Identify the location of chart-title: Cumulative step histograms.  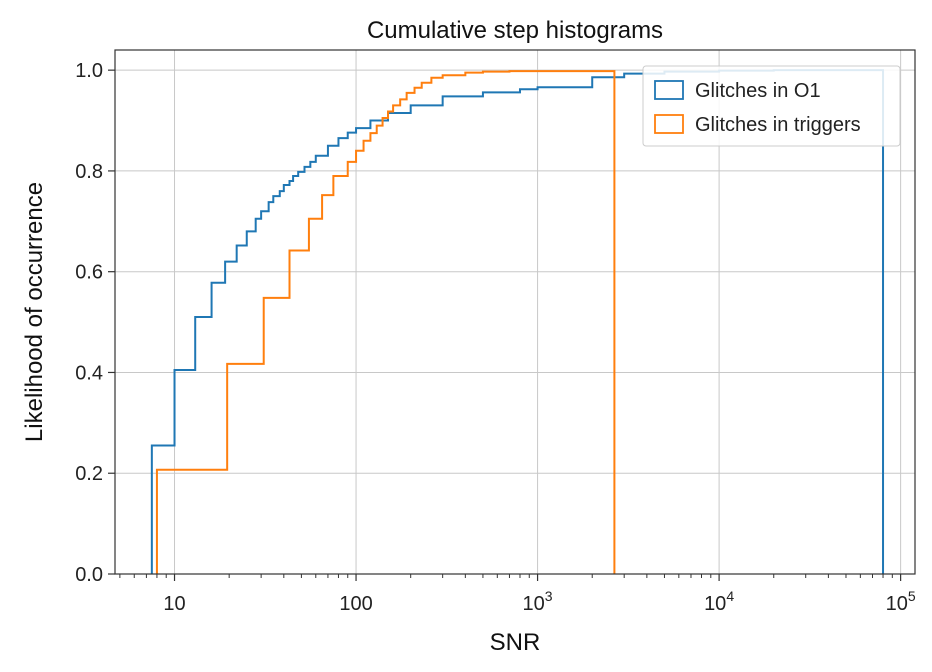
(515, 30).